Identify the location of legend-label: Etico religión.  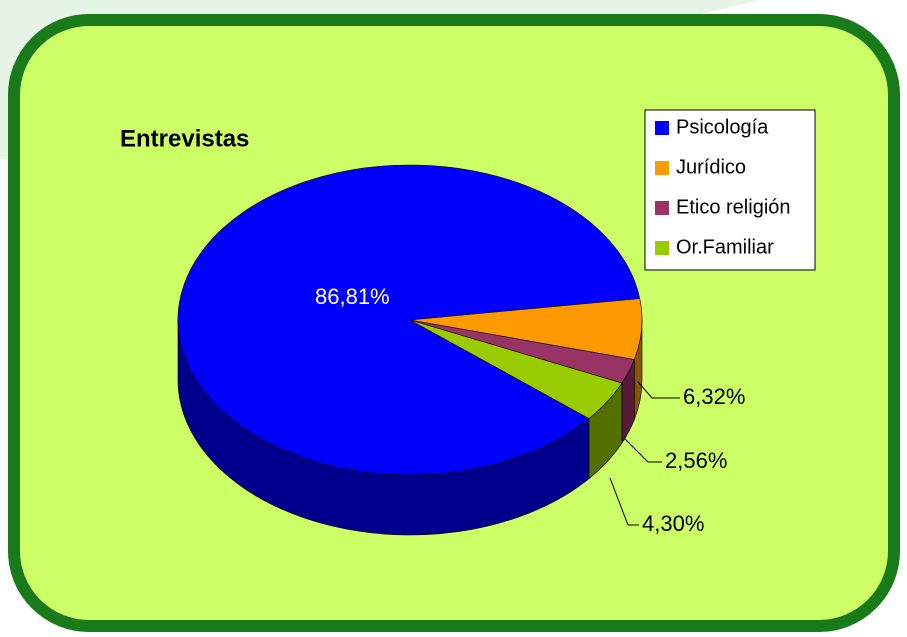
(733, 207).